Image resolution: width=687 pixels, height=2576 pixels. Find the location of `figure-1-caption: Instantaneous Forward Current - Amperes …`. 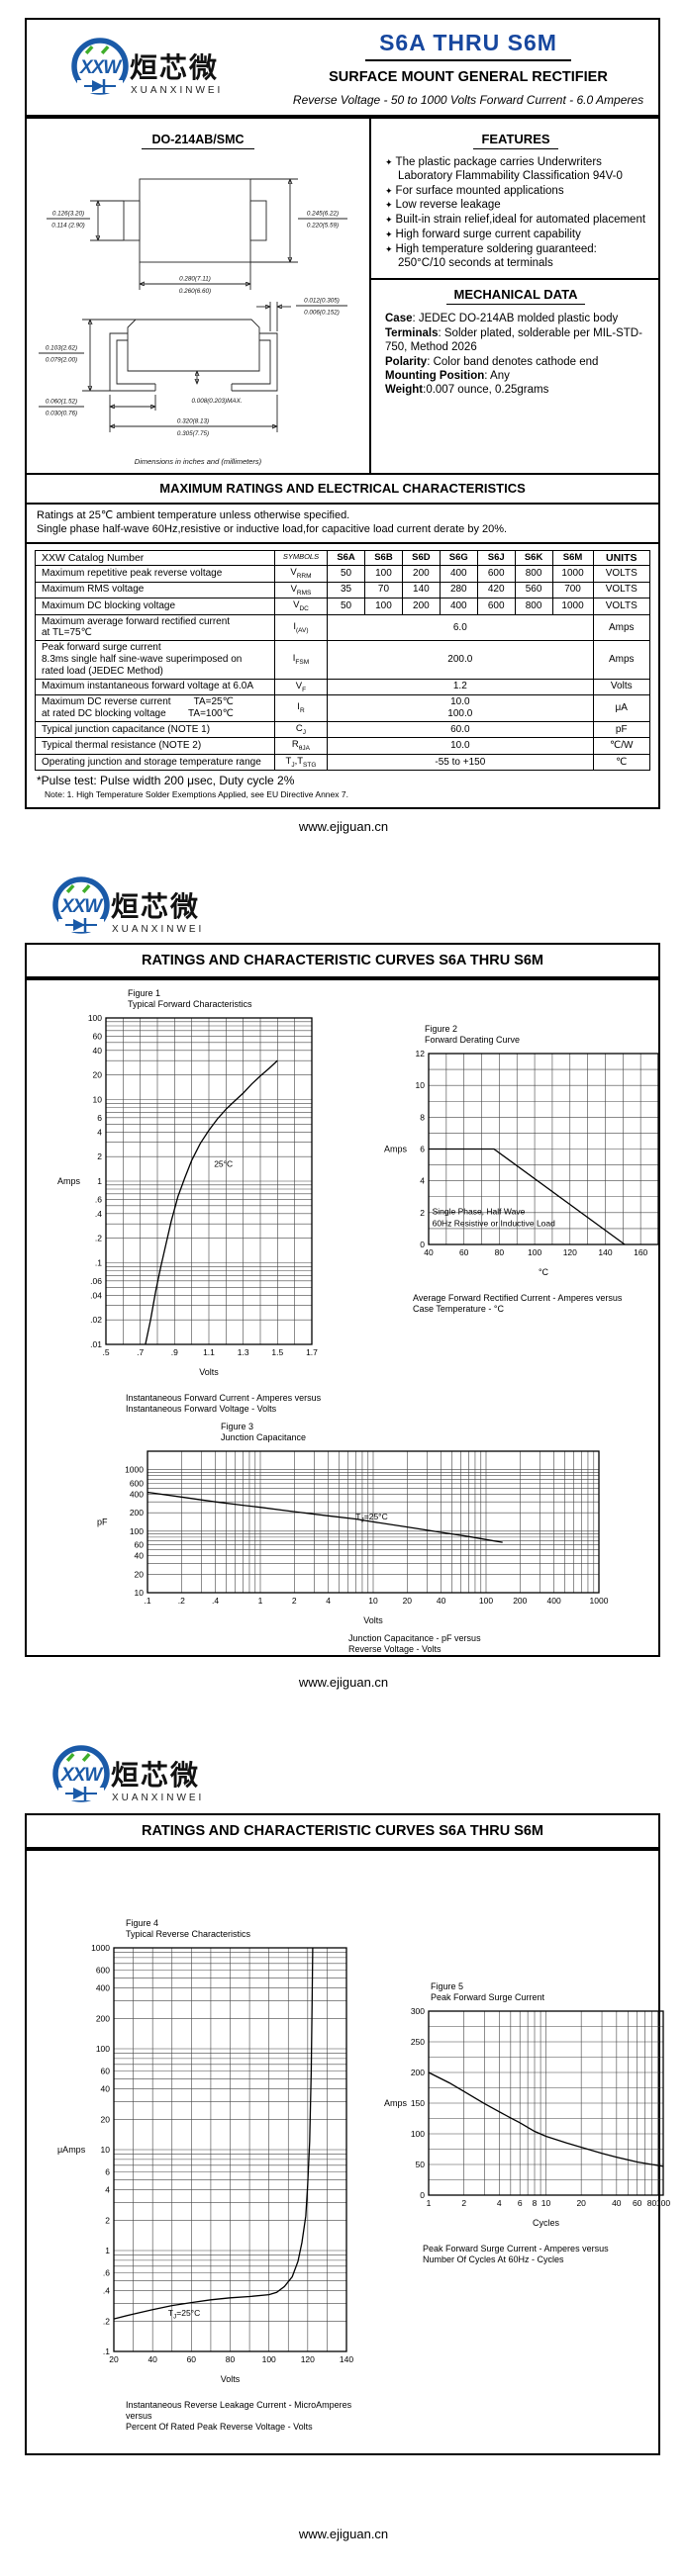

figure-1-caption: Instantaneous Forward Current - Amperes … is located at coordinates (224, 1403).